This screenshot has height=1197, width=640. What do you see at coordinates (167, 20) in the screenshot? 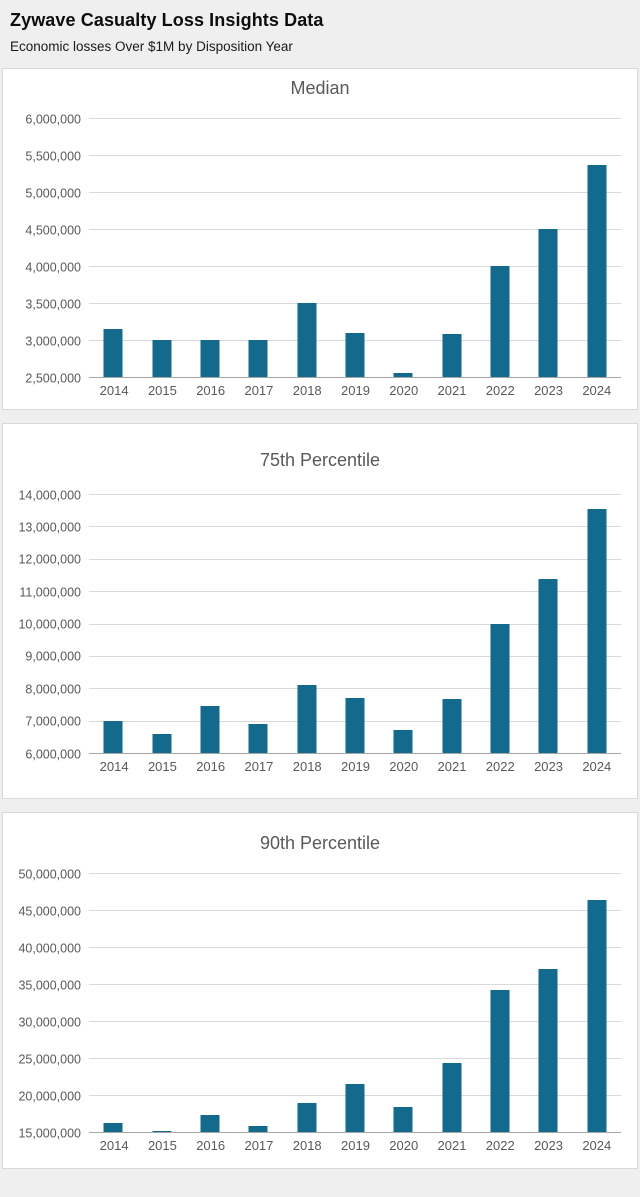
I see `page-title: Zywave Casualty Loss Insights Data` at bounding box center [167, 20].